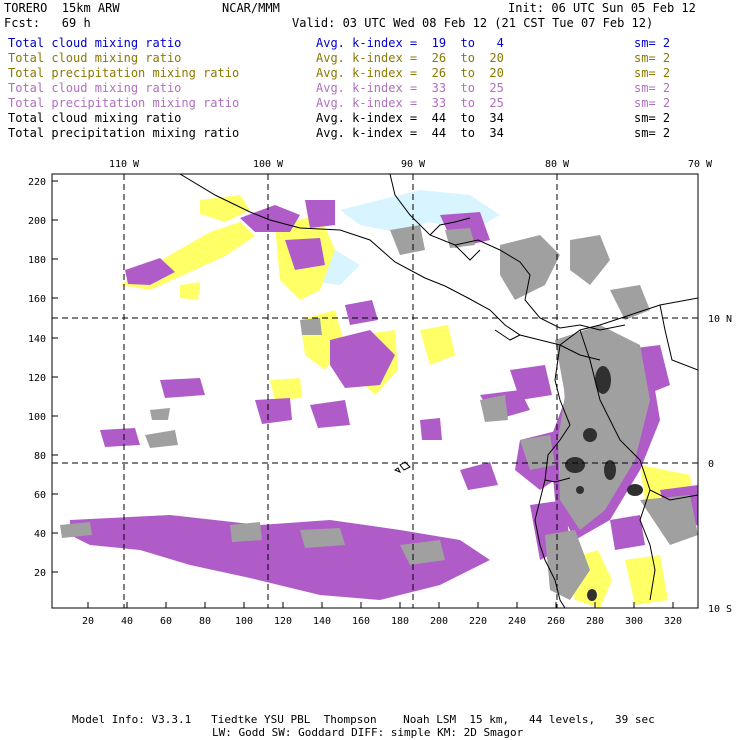  I want to click on lat-label: 10 S, so click(720, 609).